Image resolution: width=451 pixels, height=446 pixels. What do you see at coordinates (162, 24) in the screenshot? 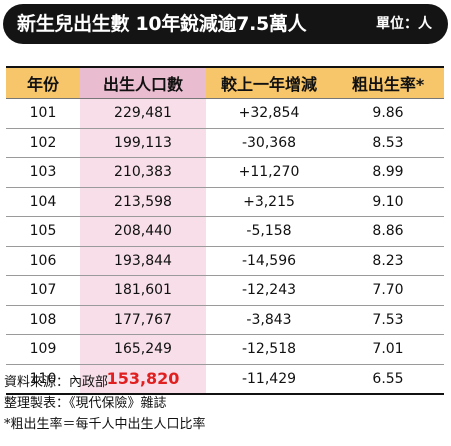
I see `chart-title: 新生兒出生數 10年銳減逾7.5萬人` at bounding box center [162, 24].